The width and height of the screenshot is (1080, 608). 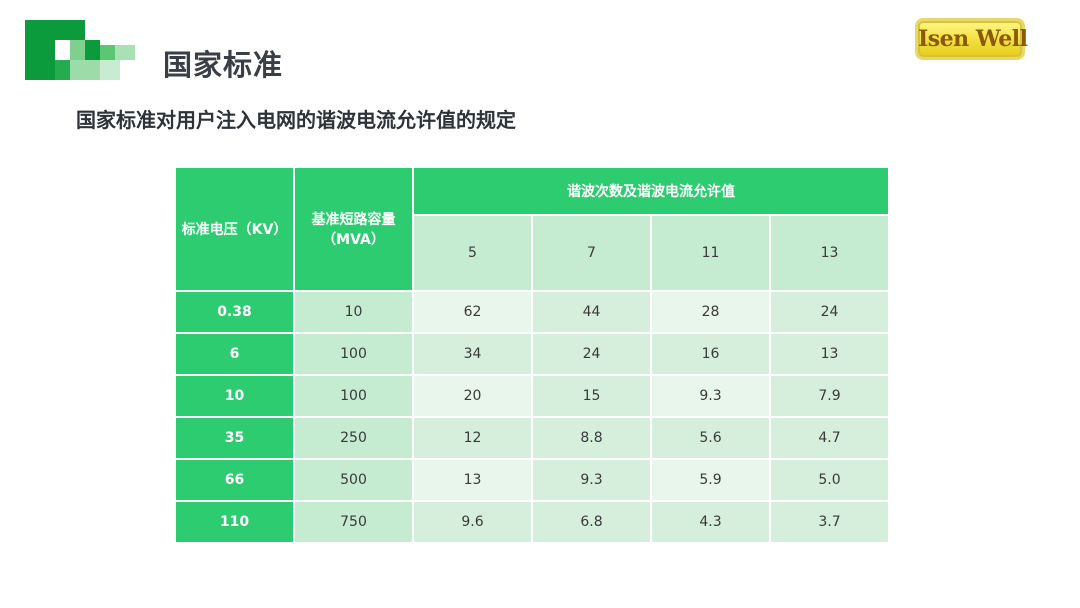 What do you see at coordinates (829, 438) in the screenshot?
I see `value-cell: 4.7` at bounding box center [829, 438].